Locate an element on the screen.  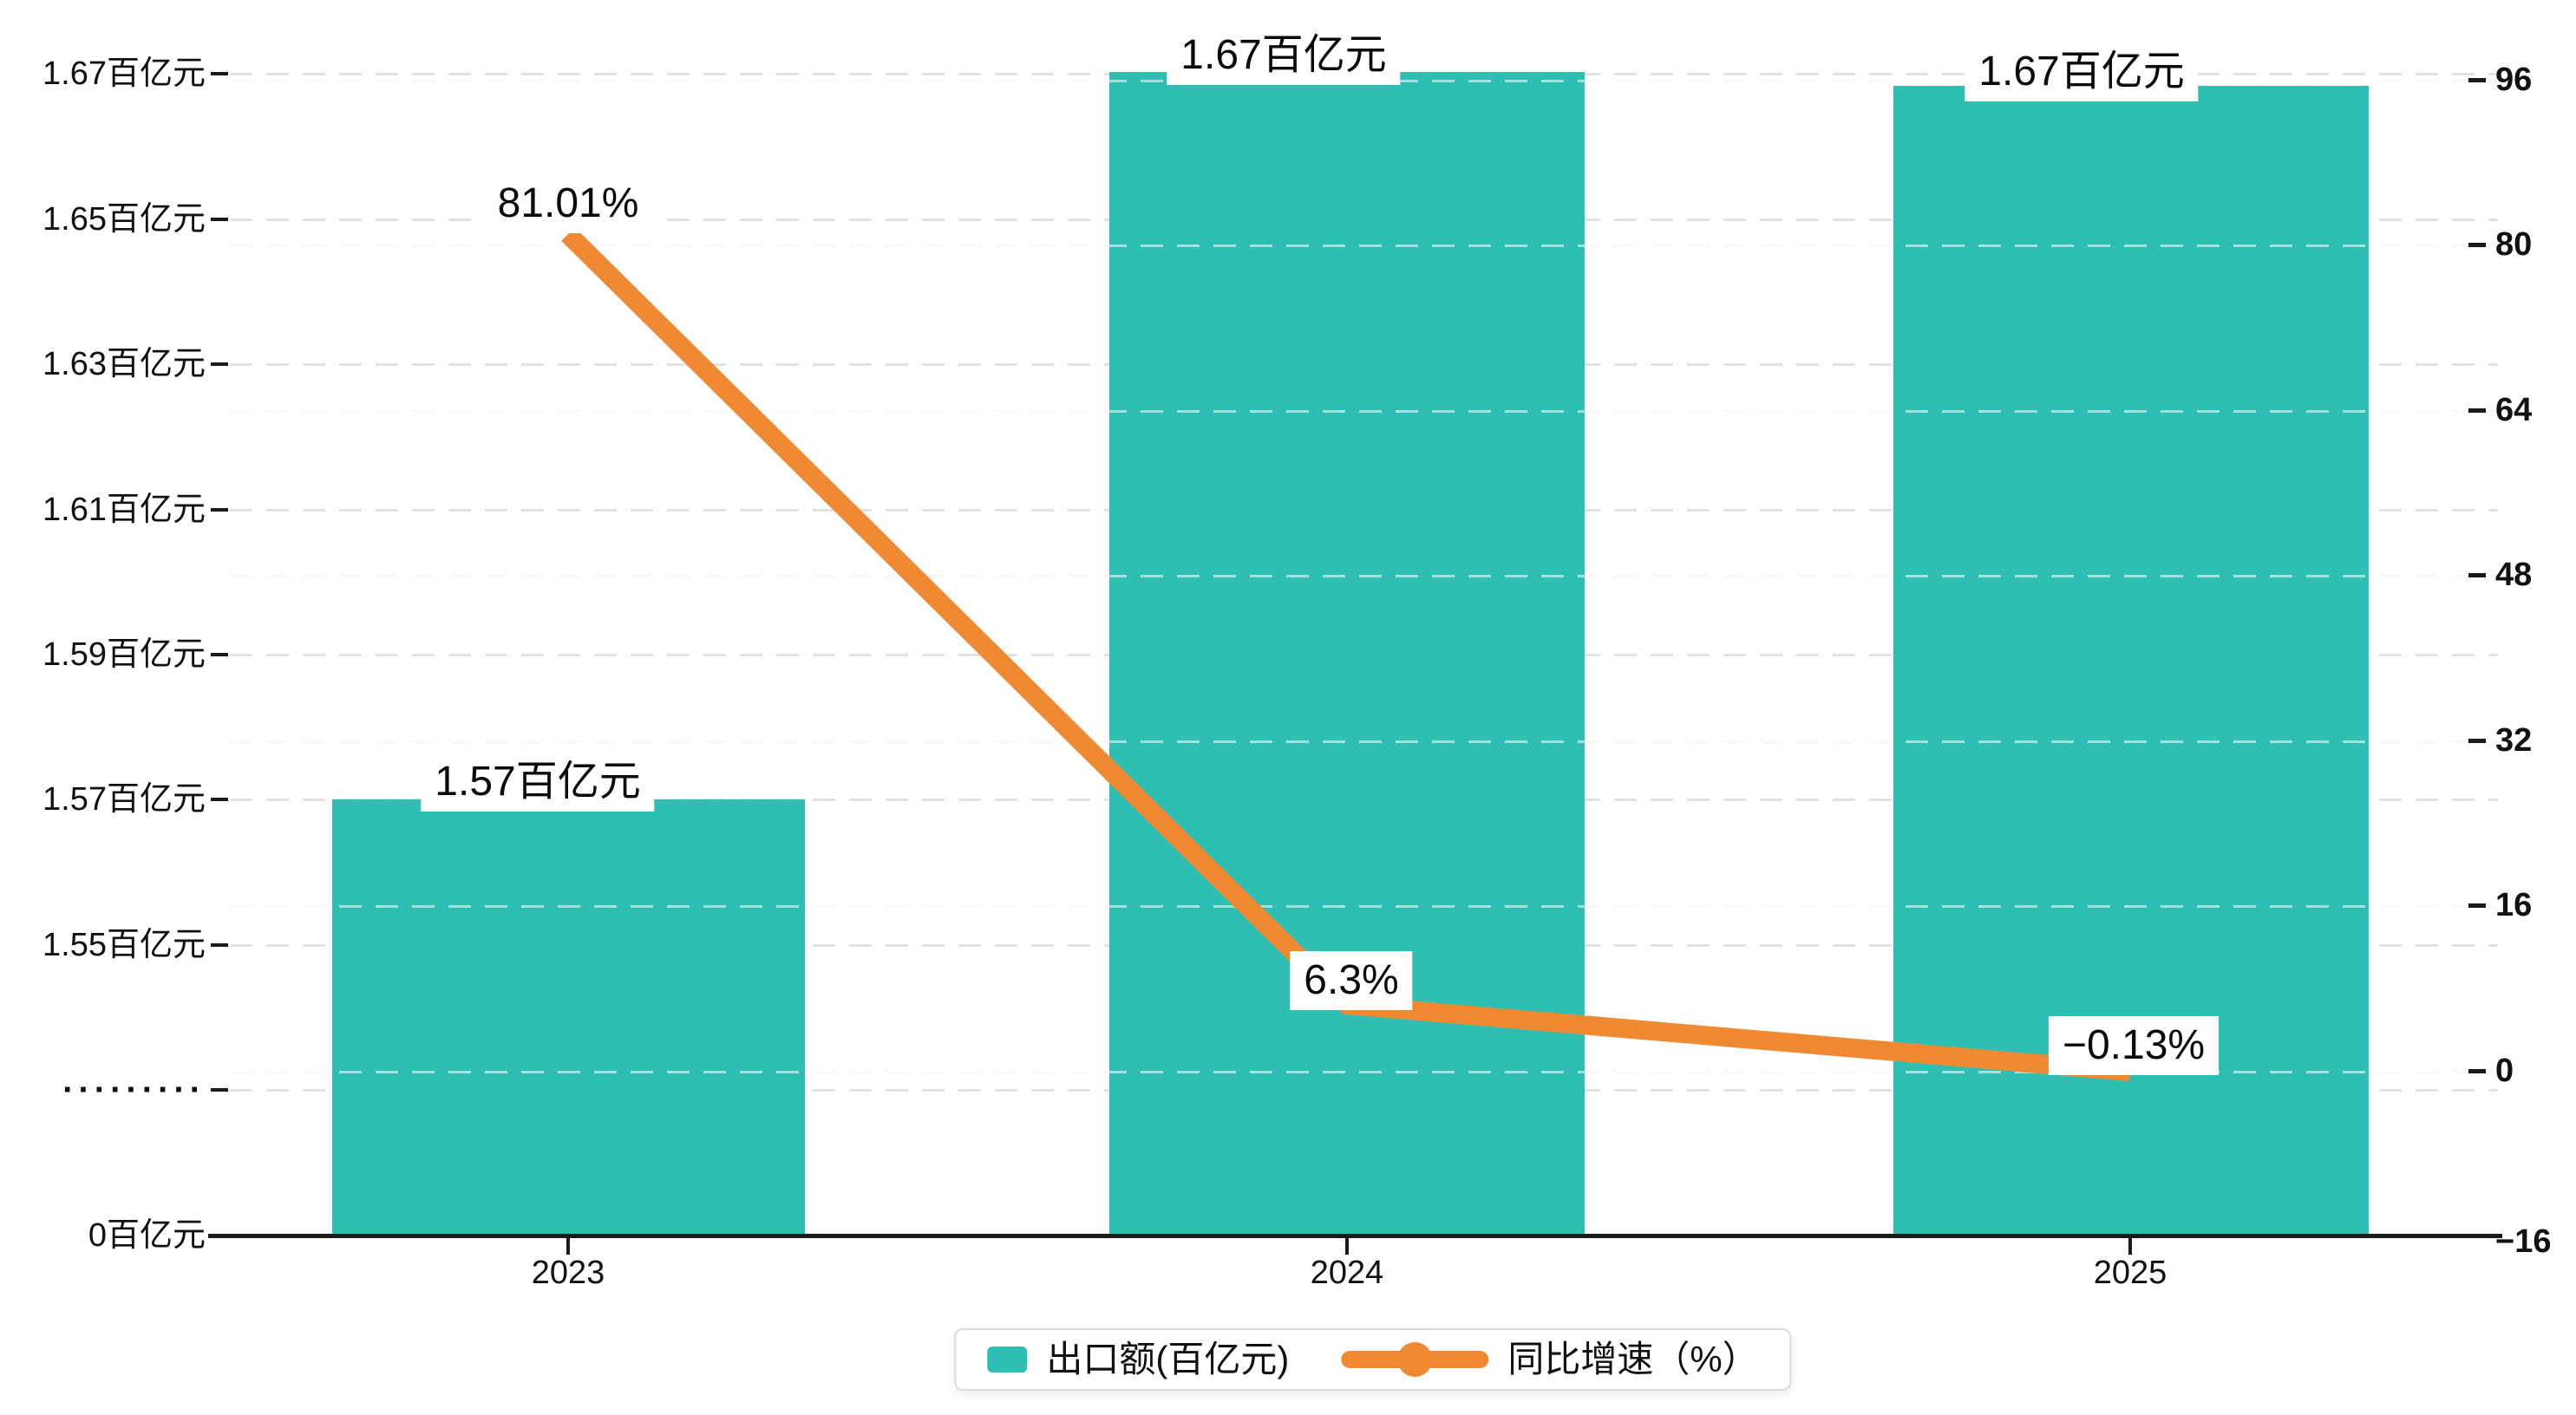
right-axis-label: 80 is located at coordinates (2514, 244).